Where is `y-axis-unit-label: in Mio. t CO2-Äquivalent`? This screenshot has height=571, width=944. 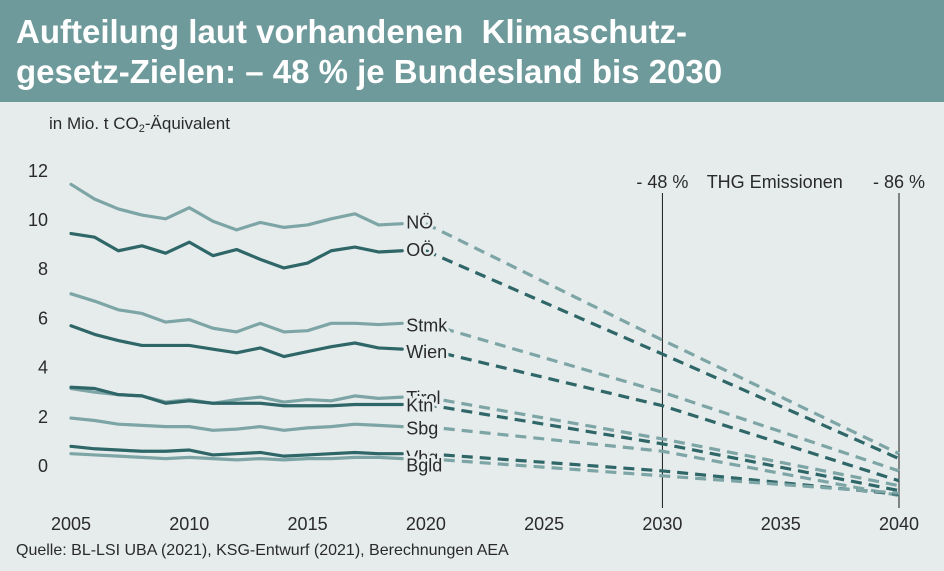
y-axis-unit-label: in Mio. t CO2-Äquivalent is located at coordinates (139, 124).